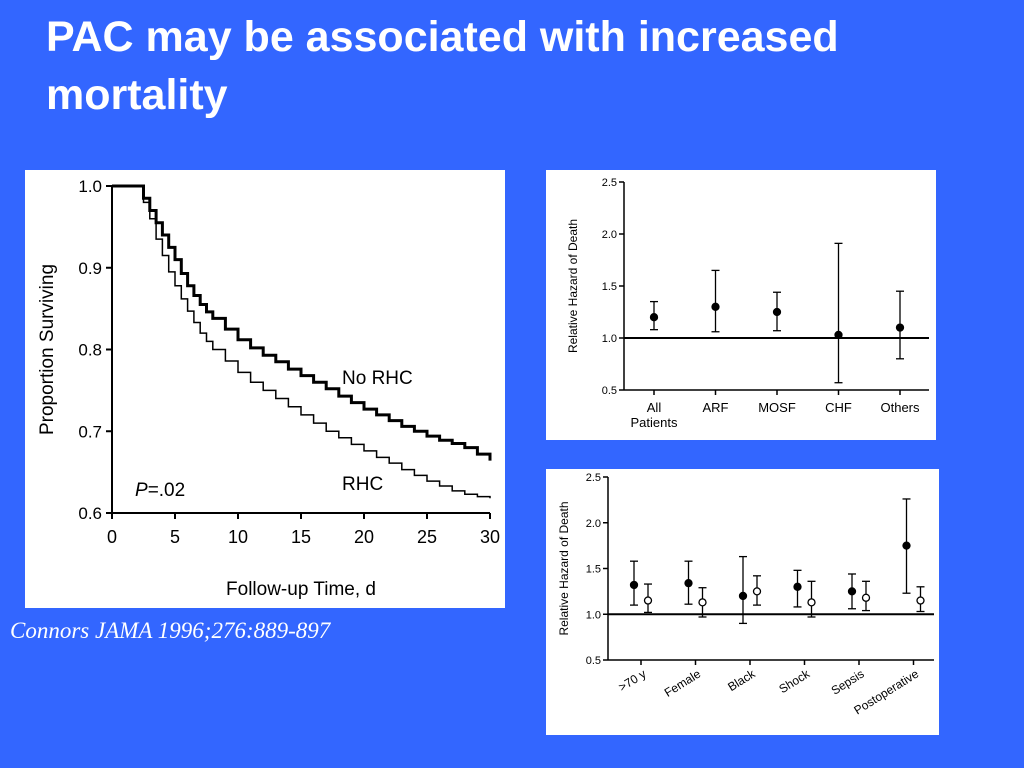 This screenshot has height=768, width=1024. What do you see at coordinates (377, 378) in the screenshot?
I see `series-label-no-rhc: No RHC` at bounding box center [377, 378].